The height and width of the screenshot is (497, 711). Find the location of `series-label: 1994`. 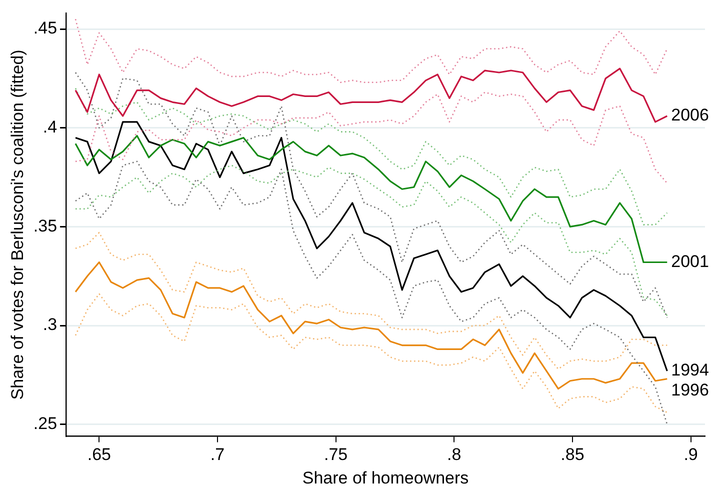

series-label: 1994 is located at coordinates (690, 370).